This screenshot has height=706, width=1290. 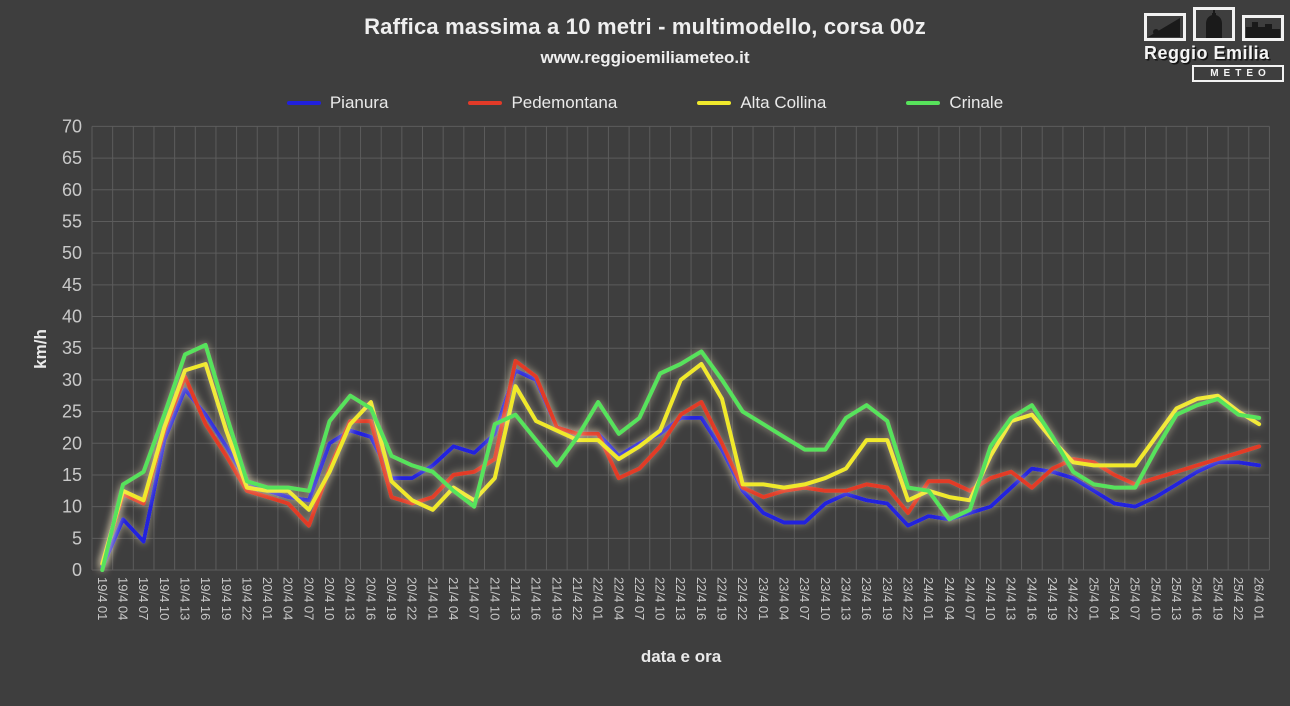 What do you see at coordinates (205, 598) in the screenshot?
I see `x-tick-label: 19/4 16` at bounding box center [205, 598].